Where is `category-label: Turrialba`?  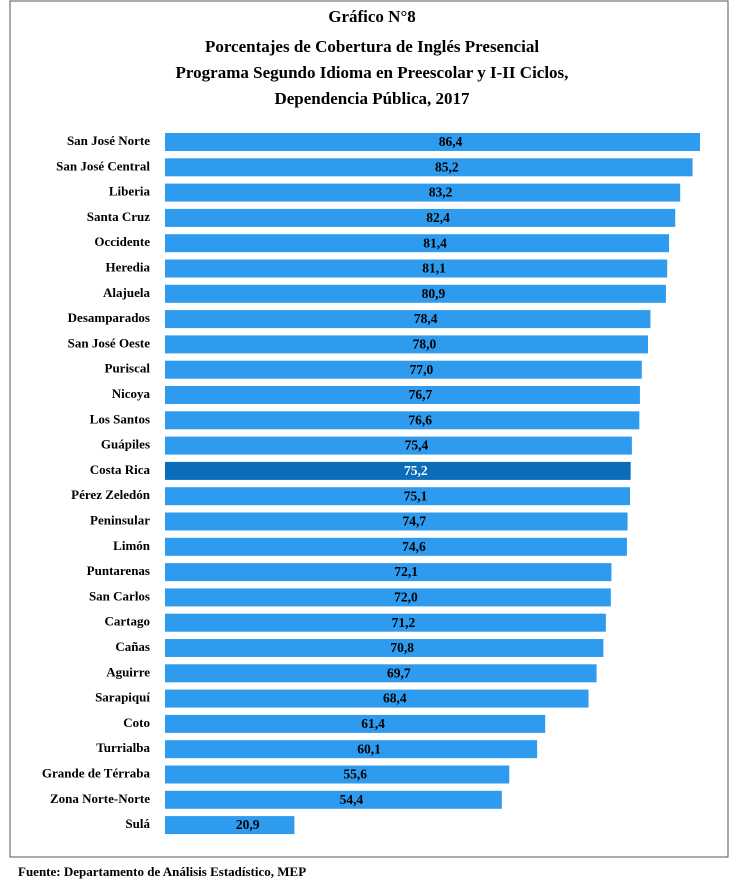
category-label: Turrialba is located at coordinates (123, 747).